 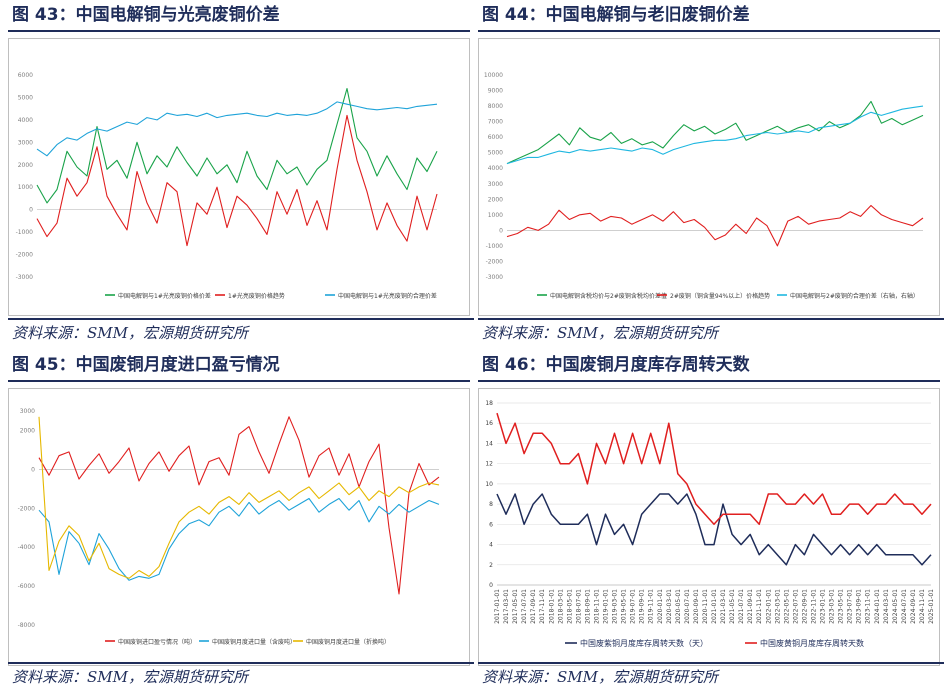 What do you see at coordinates (491, 545) in the screenshot?
I see `y-tick-label: 4` at bounding box center [491, 545].